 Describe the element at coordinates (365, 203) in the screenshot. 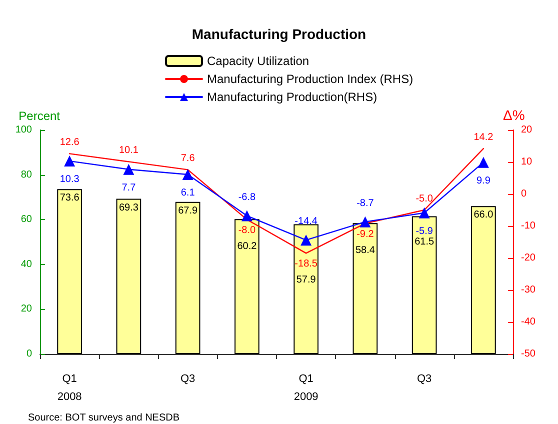

I see `data-label: -8.7` at that location.